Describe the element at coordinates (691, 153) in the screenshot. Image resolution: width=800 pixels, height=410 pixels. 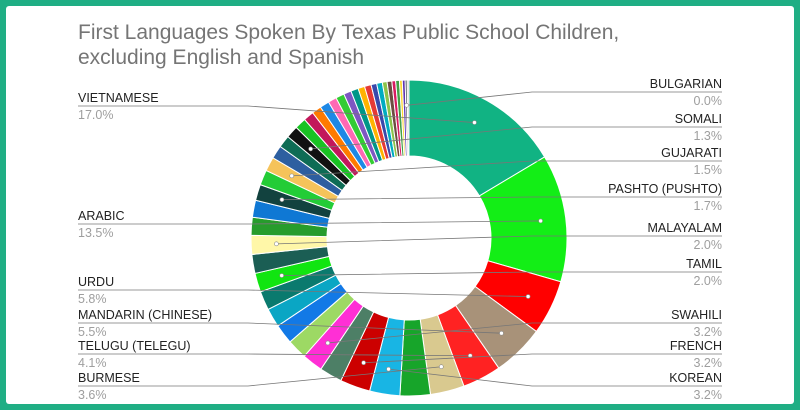
I see `slice-label: GUJARATI` at that location.